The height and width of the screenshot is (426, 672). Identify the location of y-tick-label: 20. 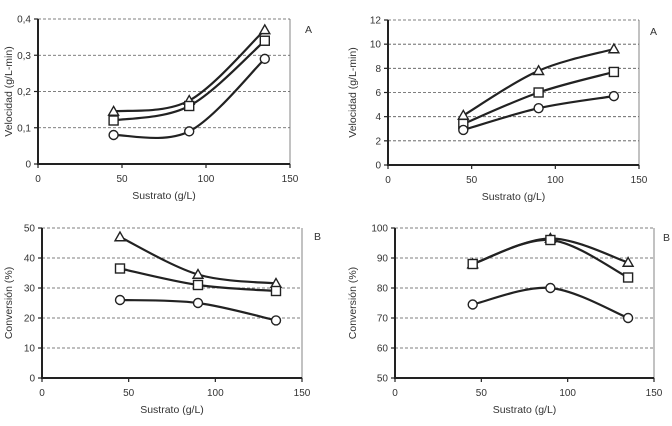
(30, 319).